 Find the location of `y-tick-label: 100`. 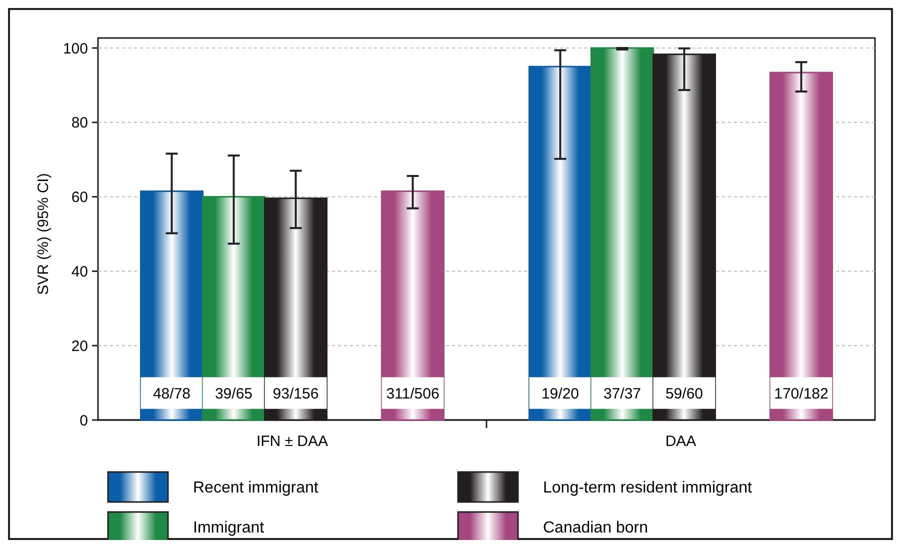

y-tick-label: 100 is located at coordinates (75, 49).